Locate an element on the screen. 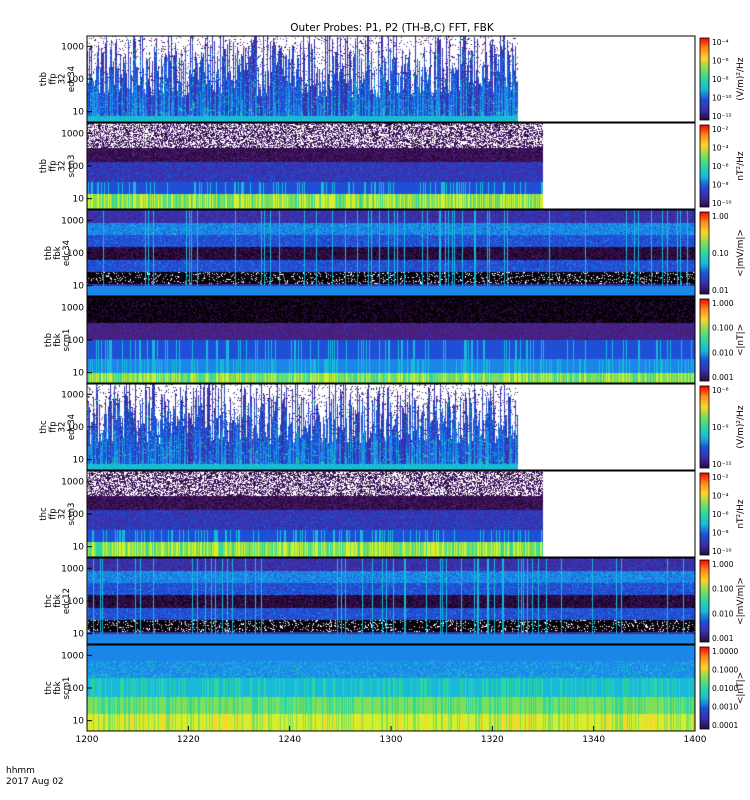 The width and height of the screenshot is (750, 800). x-tick-label: 1320 is located at coordinates (492, 740).